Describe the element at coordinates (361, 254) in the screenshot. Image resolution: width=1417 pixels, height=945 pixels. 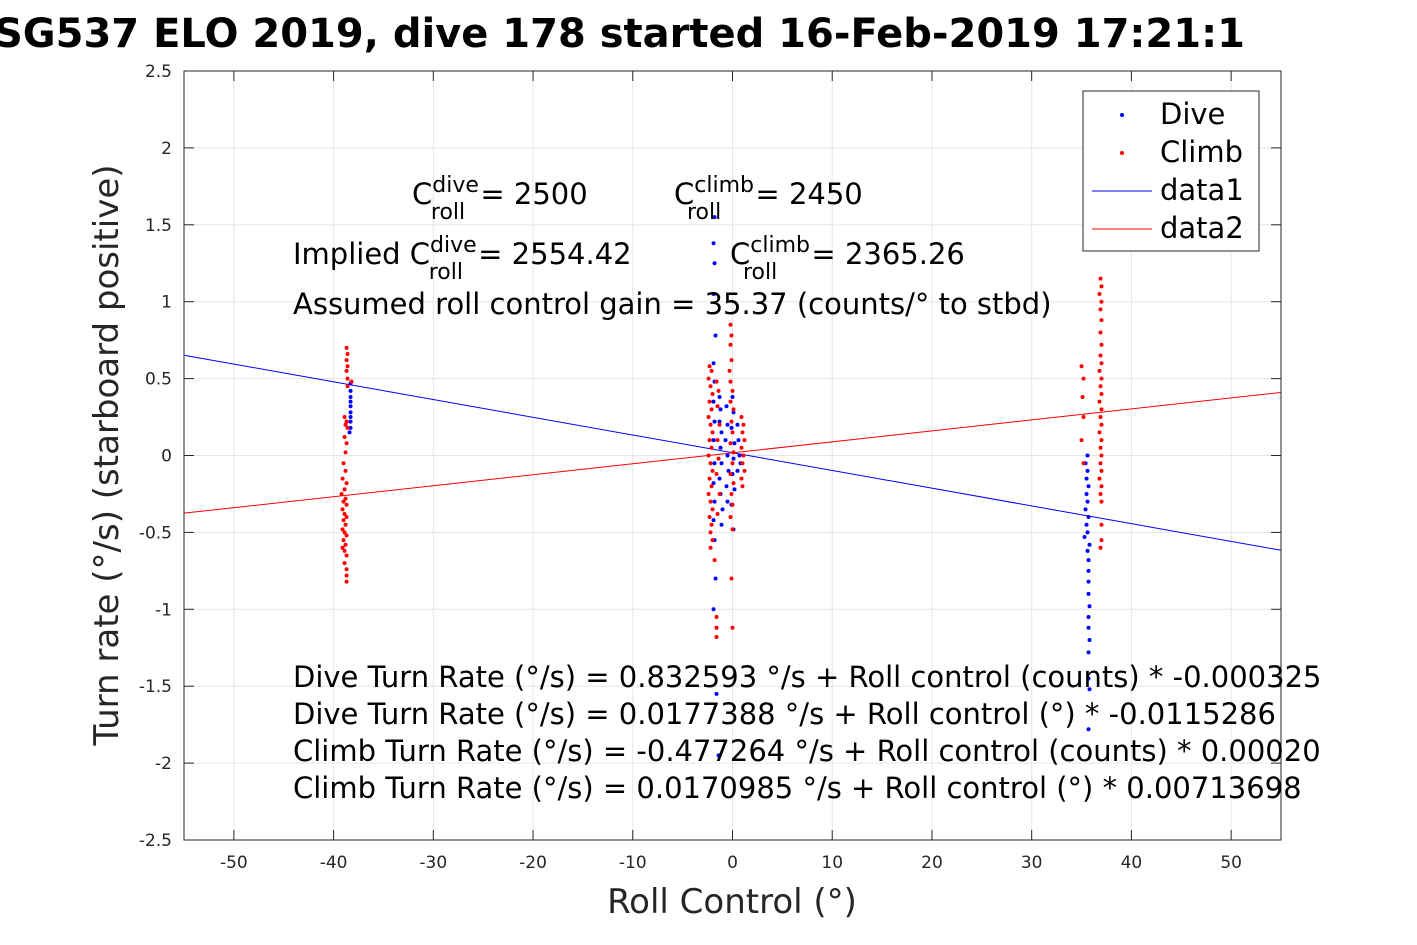
I see `implied-dive-prefix: Implied C` at that location.